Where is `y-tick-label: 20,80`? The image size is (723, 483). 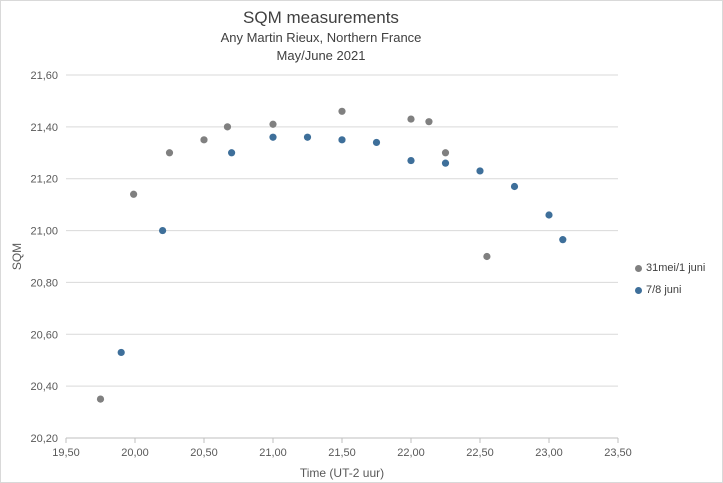
y-tick-label: 20,80 is located at coordinates (44, 283).